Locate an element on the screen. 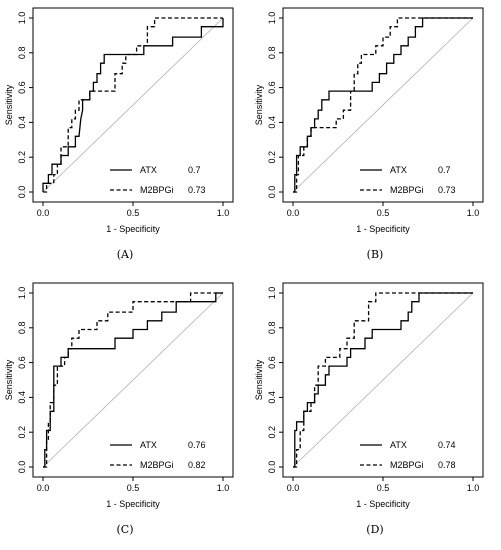  panel-label: (C) is located at coordinates (125, 529).